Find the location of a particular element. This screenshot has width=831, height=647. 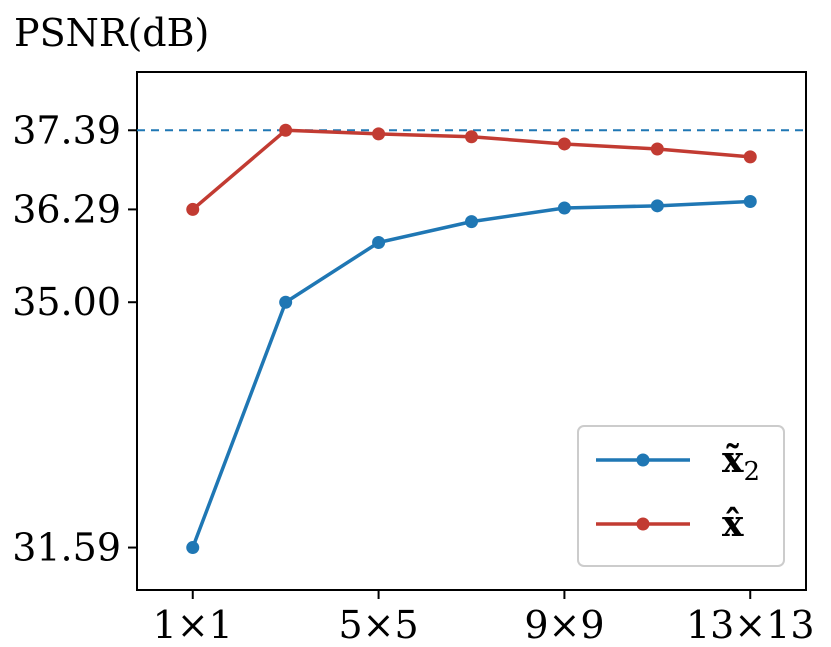

y-ticks: 31.59 35.00 36.29 37.39 is located at coordinates (74, 339).